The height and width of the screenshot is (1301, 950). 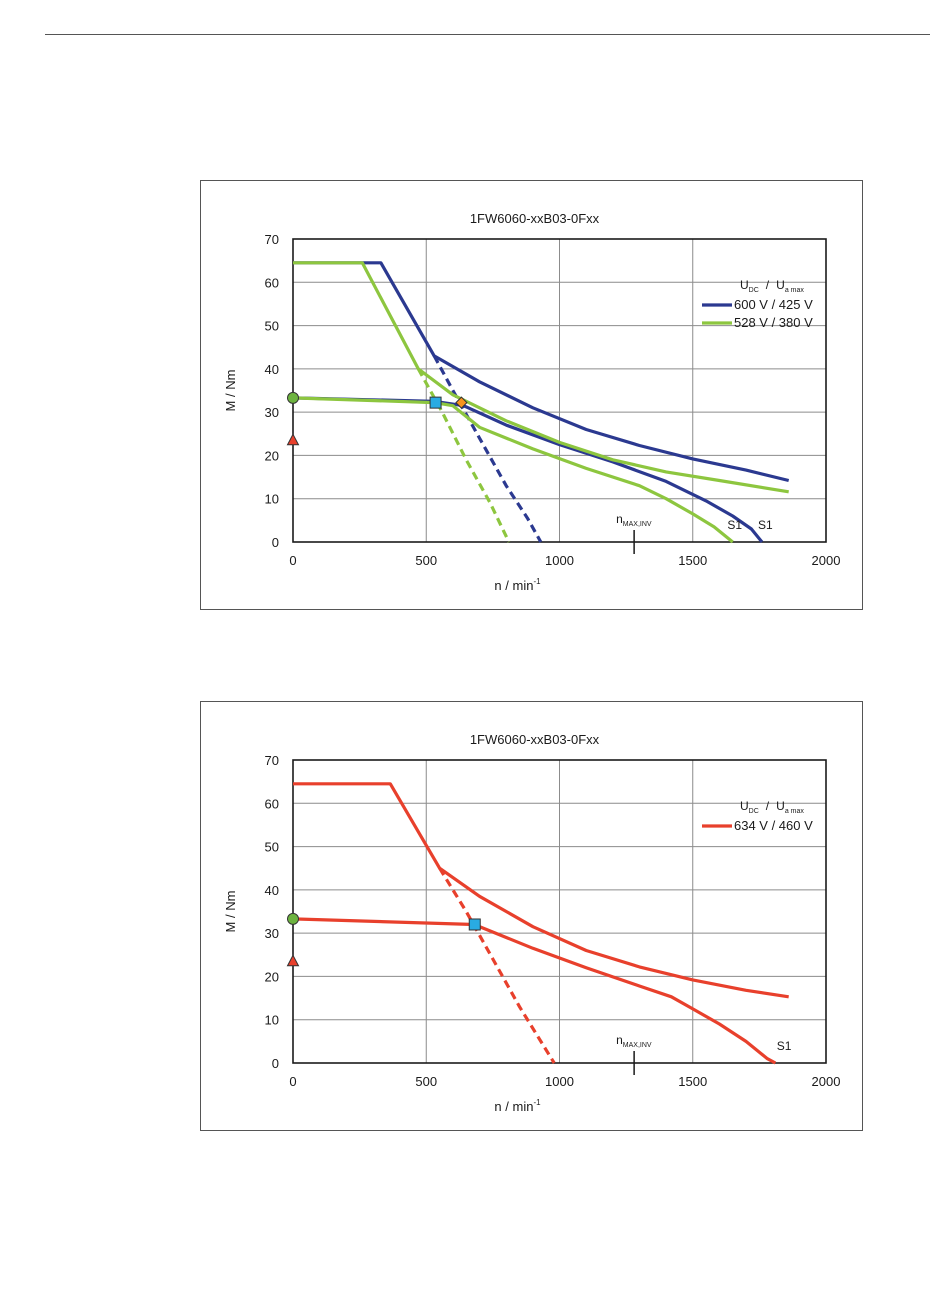 I want to click on legend-entry: 600 V / 425 V, so click(x=773, y=304).